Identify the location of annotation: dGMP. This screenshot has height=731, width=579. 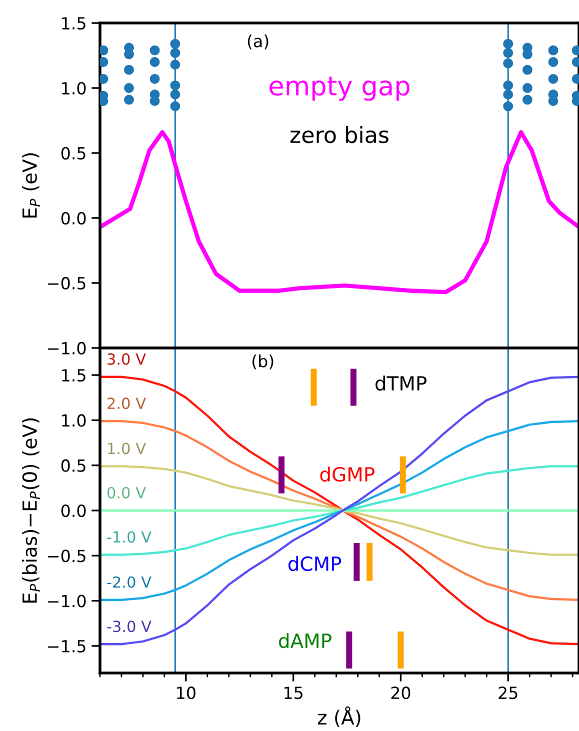
(347, 474).